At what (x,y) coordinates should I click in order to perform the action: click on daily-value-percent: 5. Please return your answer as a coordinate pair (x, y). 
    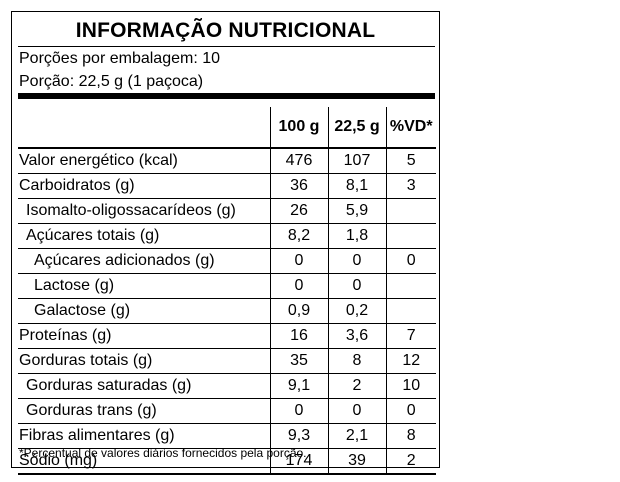
    Looking at the image, I should click on (410, 160).